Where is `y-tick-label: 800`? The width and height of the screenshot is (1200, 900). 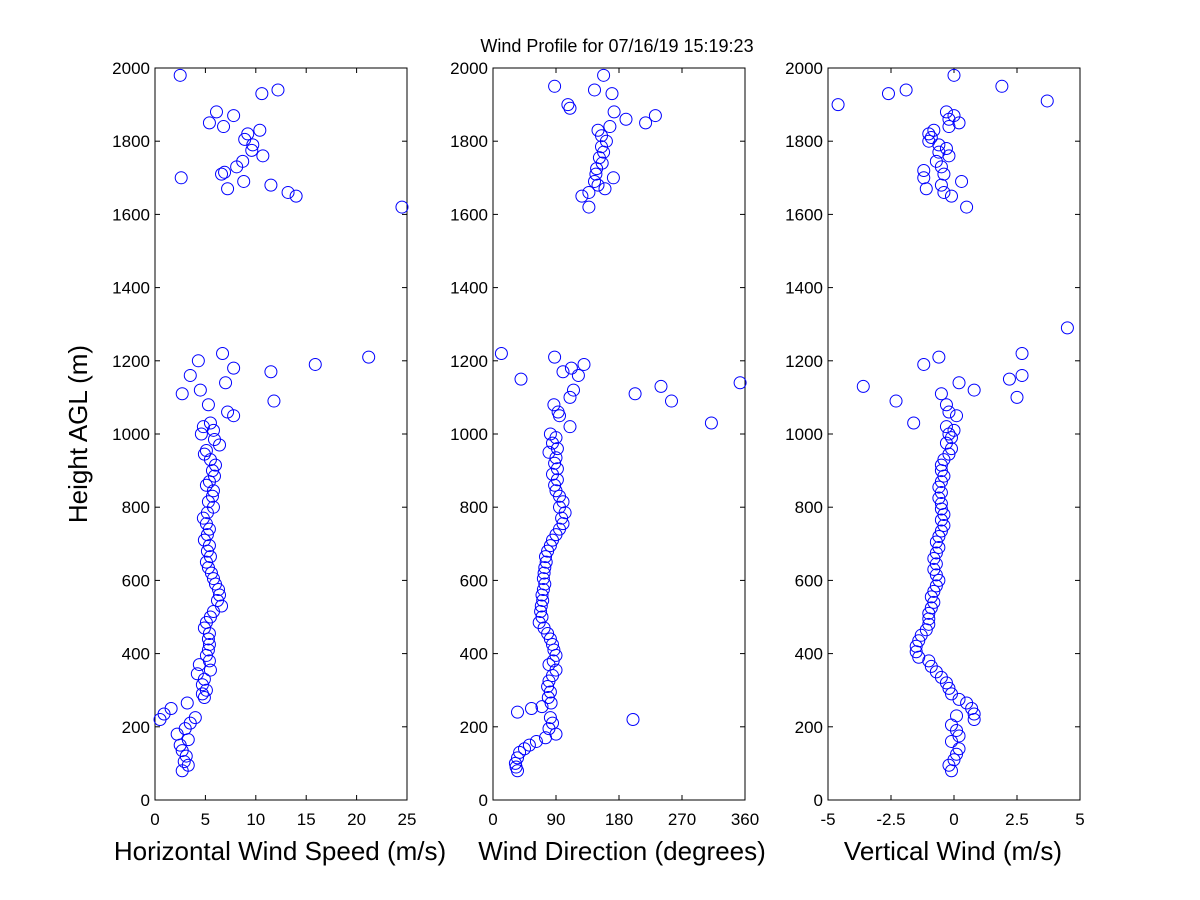
y-tick-label: 800 is located at coordinates (809, 507).